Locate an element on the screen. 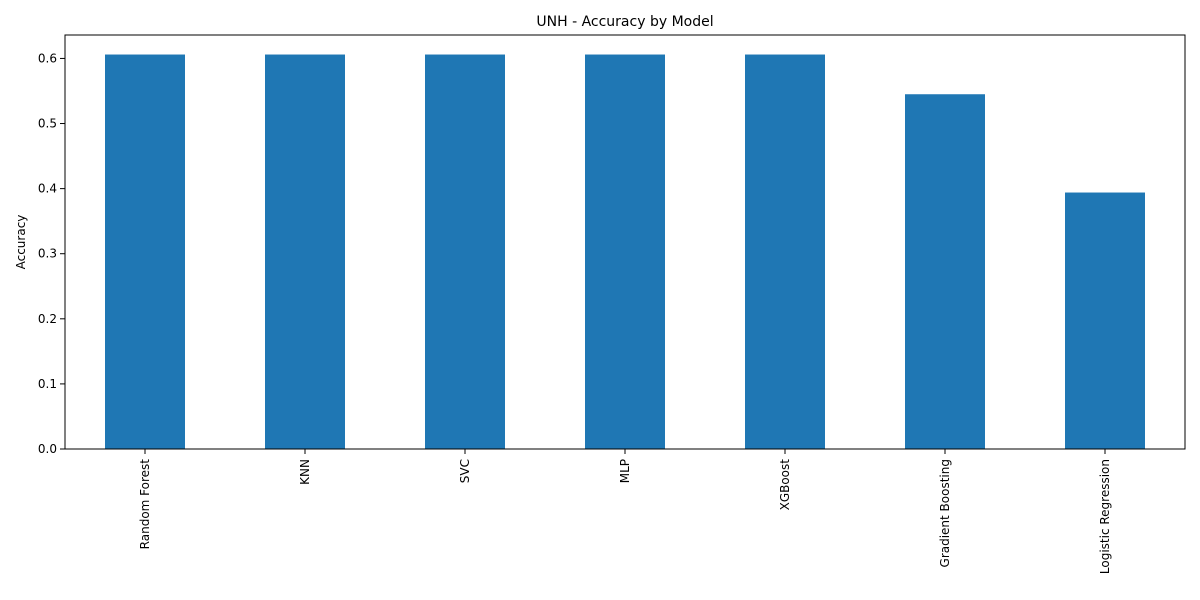  x-tick-label: SVC is located at coordinates (465, 471).